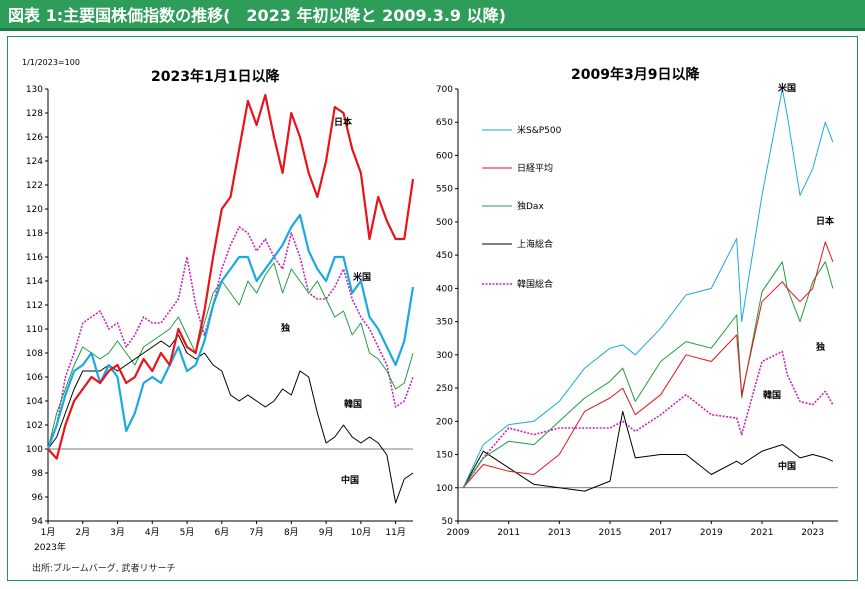 Image resolution: width=865 pixels, height=589 pixels. What do you see at coordinates (117, 532) in the screenshot?
I see `left-x-tick-label: 3月` at bounding box center [117, 532].